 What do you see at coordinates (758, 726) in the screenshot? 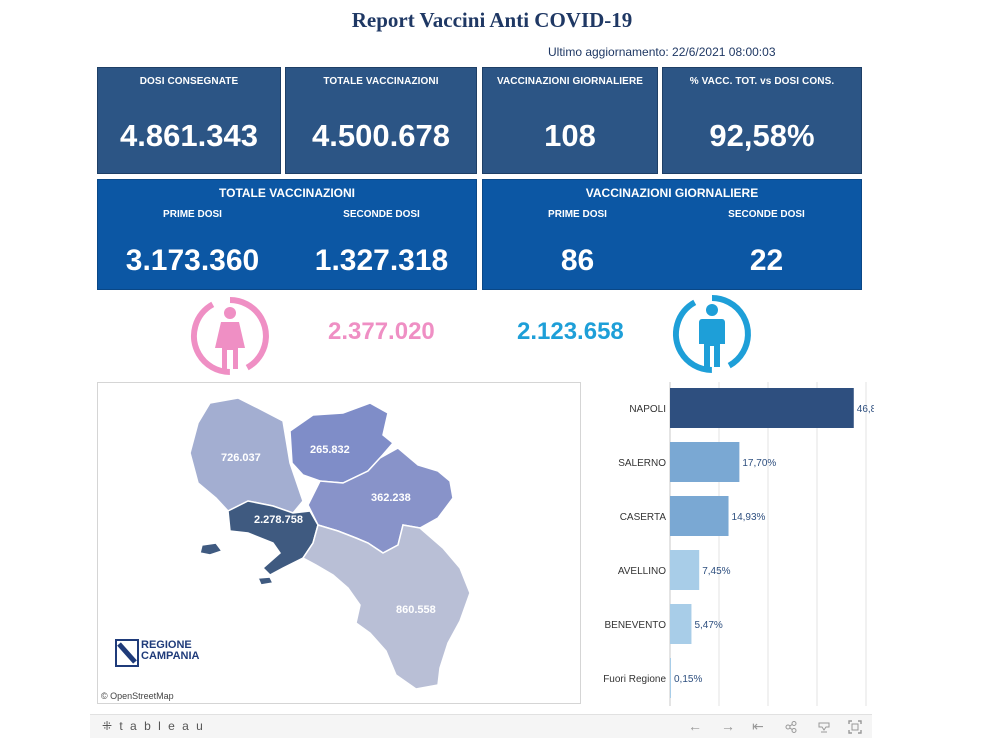
I see `revert-icon: ⇤` at bounding box center [758, 726].